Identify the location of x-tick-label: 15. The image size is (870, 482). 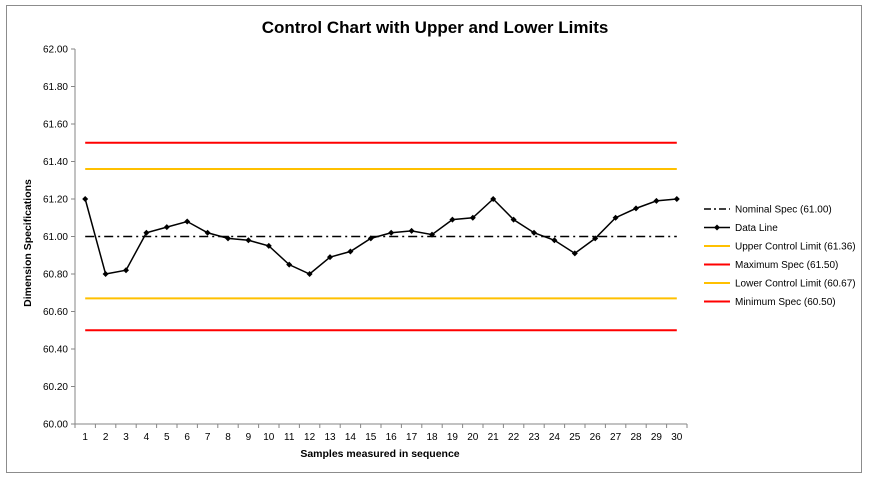
(371, 437).